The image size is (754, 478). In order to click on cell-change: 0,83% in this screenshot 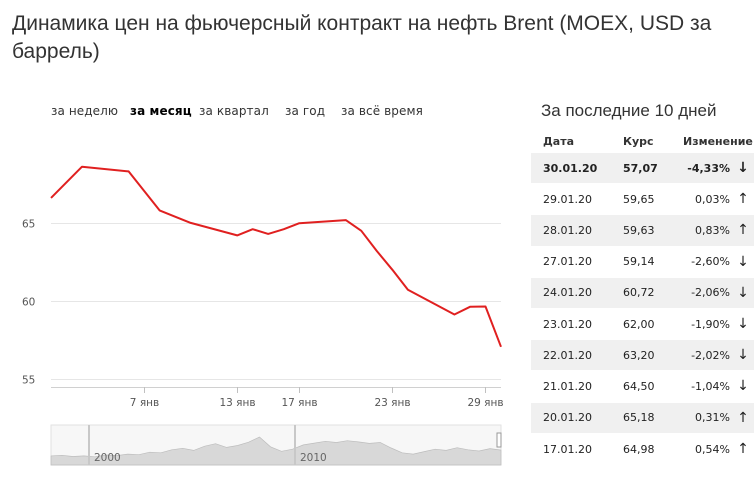, I will do `click(704, 230)`.